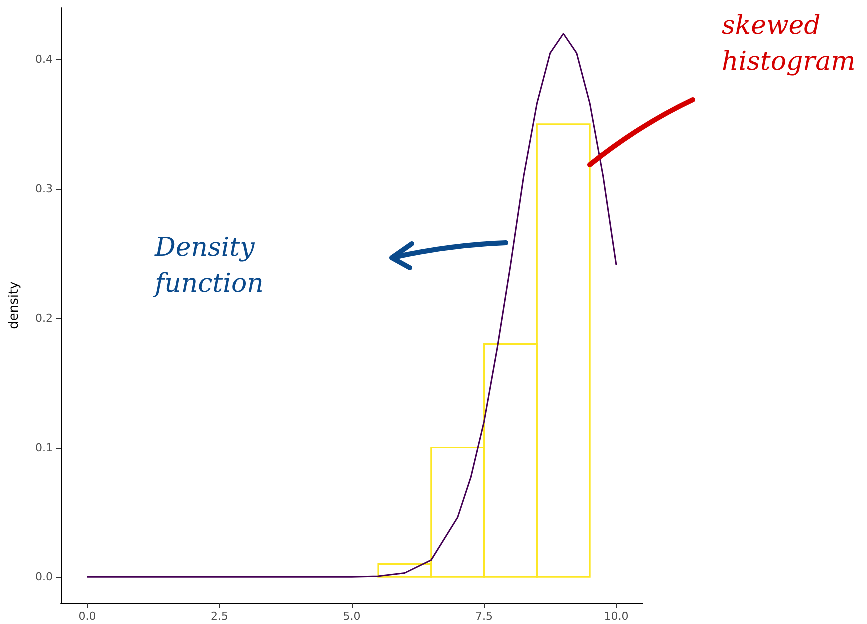  What do you see at coordinates (210, 267) in the screenshot?
I see `annotation: Density function` at bounding box center [210, 267].